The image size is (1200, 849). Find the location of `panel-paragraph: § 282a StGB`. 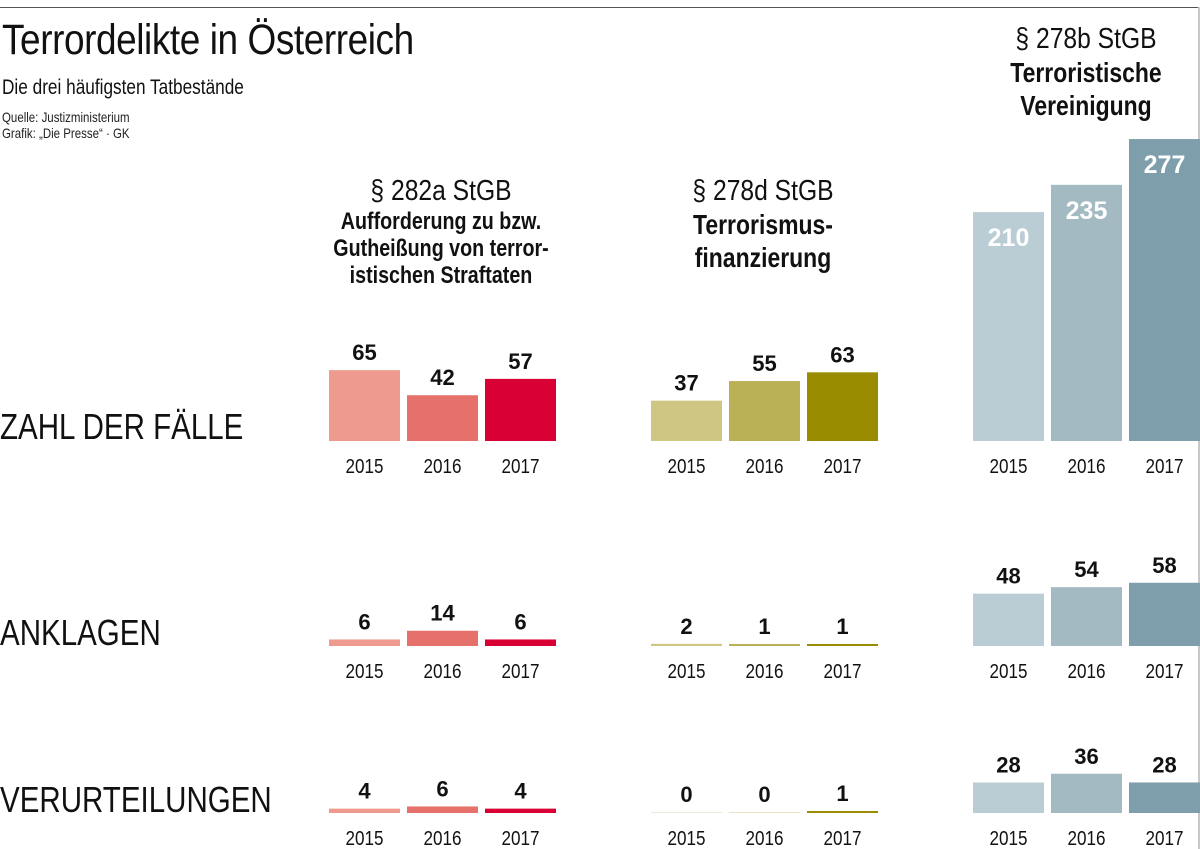

panel-paragraph: § 282a StGB is located at coordinates (441, 191).